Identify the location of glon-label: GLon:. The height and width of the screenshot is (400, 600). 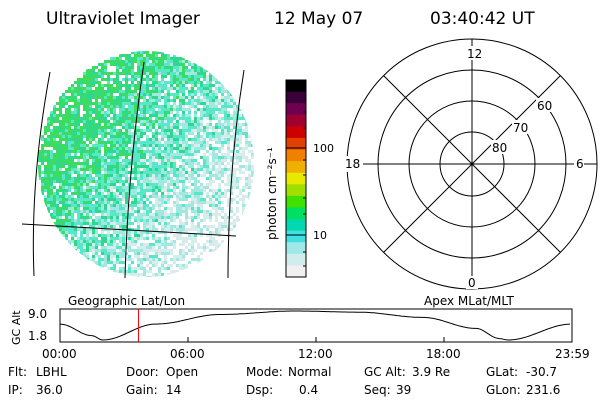
(503, 390).